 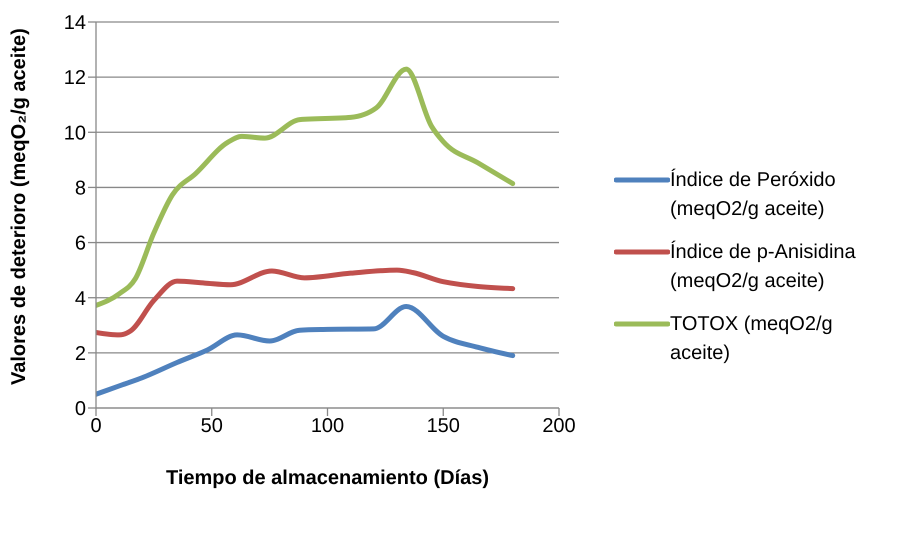 I want to click on y-tick-label: 6, so click(x=80, y=243).